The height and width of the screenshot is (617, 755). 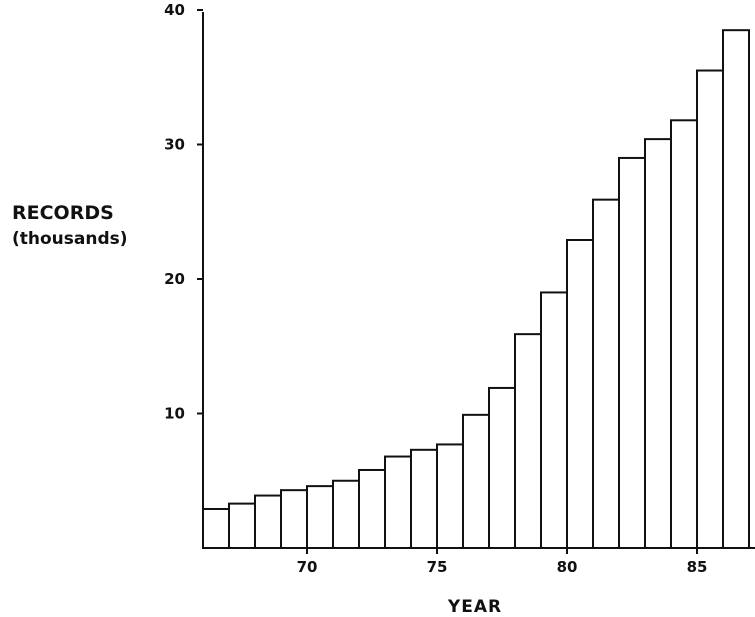 What do you see at coordinates (567, 567) in the screenshot?
I see `x-tick-label-80: 80` at bounding box center [567, 567].